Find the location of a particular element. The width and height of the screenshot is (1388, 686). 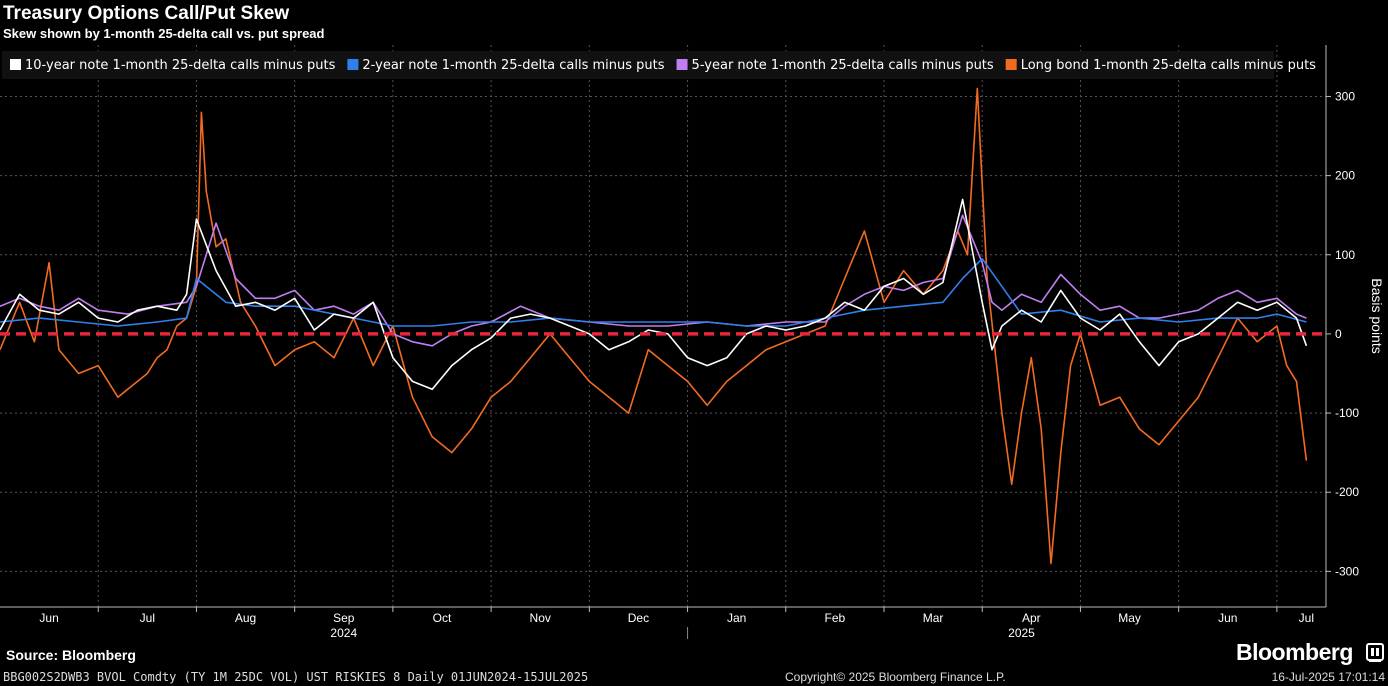

x-tick-label: May is located at coordinates (1129, 618).